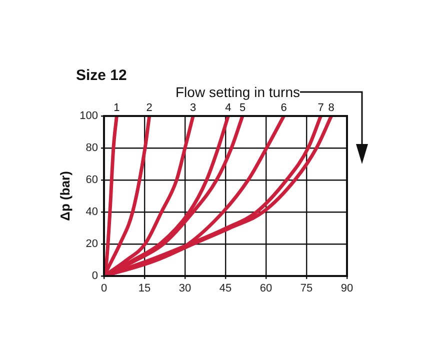  Describe the element at coordinates (92, 244) in the screenshot. I see `y-tick-label: 20` at that location.